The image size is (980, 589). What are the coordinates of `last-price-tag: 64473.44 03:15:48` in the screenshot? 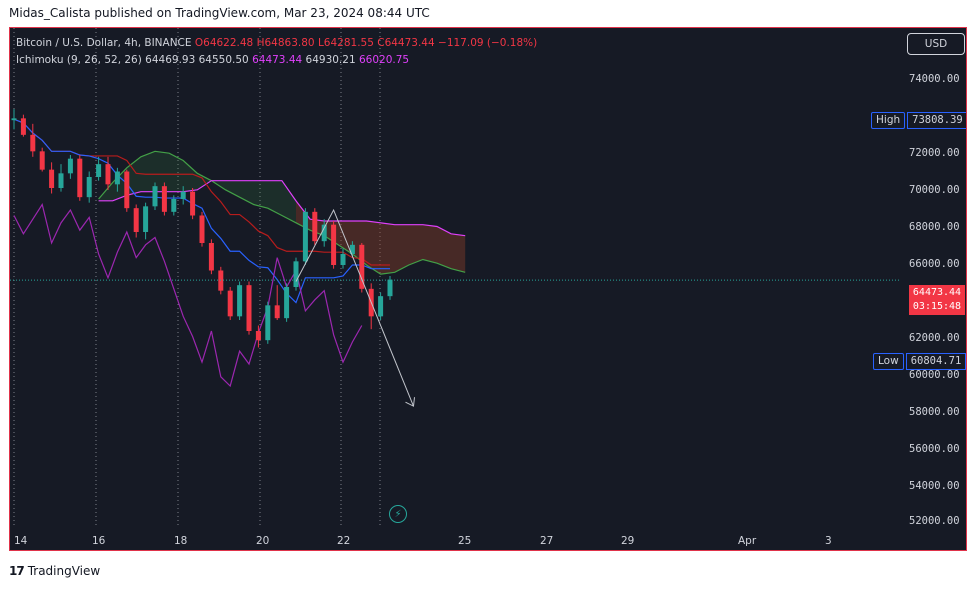 It's located at (937, 300).